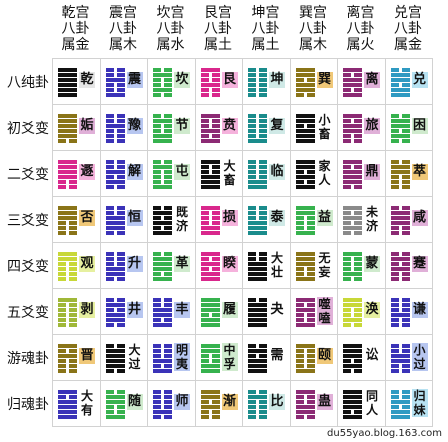  What do you see at coordinates (324, 265) in the screenshot?
I see `hexagram-name: 无妄` at bounding box center [324, 265].